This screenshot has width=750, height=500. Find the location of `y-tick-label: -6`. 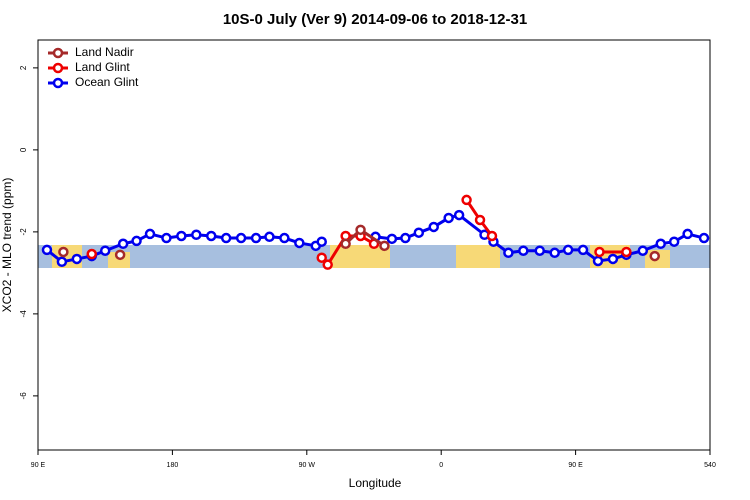

y-tick-label: -6 is located at coordinates (23, 396).